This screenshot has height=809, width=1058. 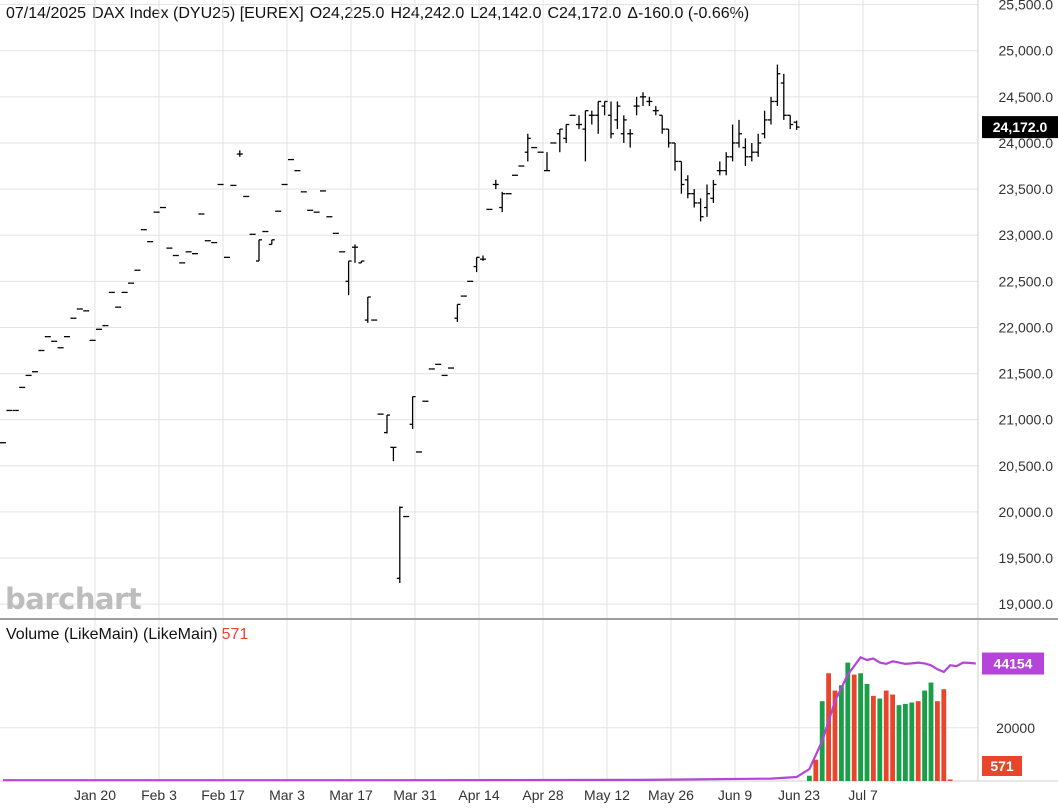 What do you see at coordinates (584, 13) in the screenshot?
I see `header-close: C24,172.0` at bounding box center [584, 13].